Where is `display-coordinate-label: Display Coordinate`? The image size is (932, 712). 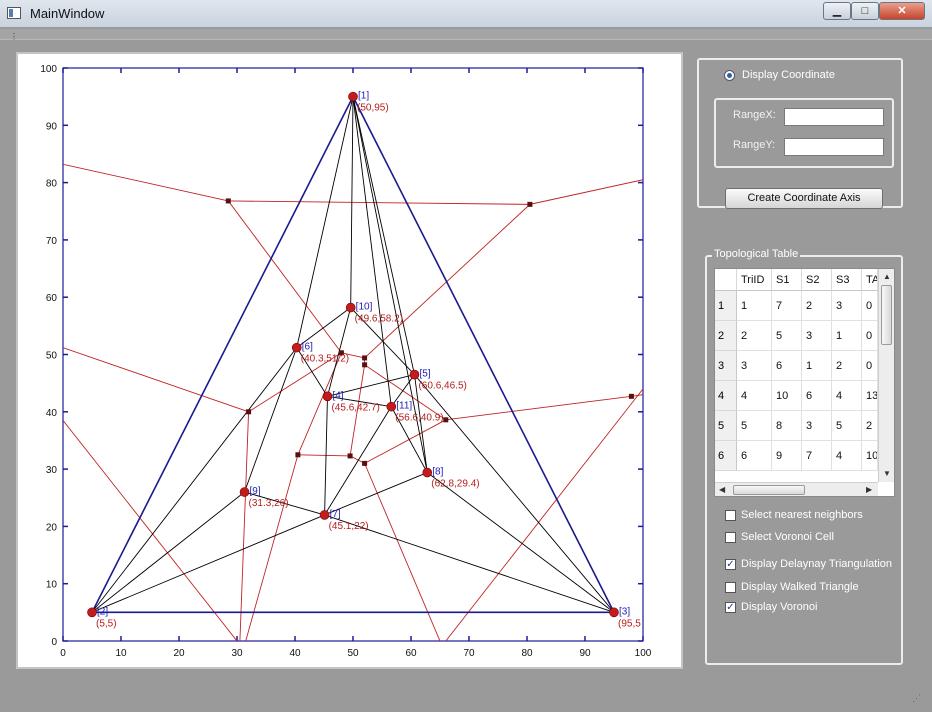
display-coordinate-label: Display Coordinate is located at coordinates (788, 75).